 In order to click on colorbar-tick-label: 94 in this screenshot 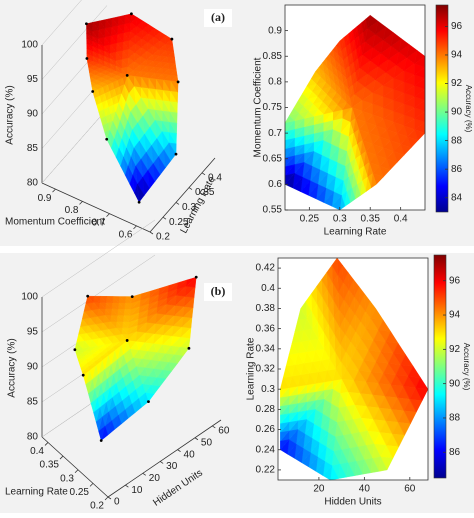, I will do `click(457, 55)`.